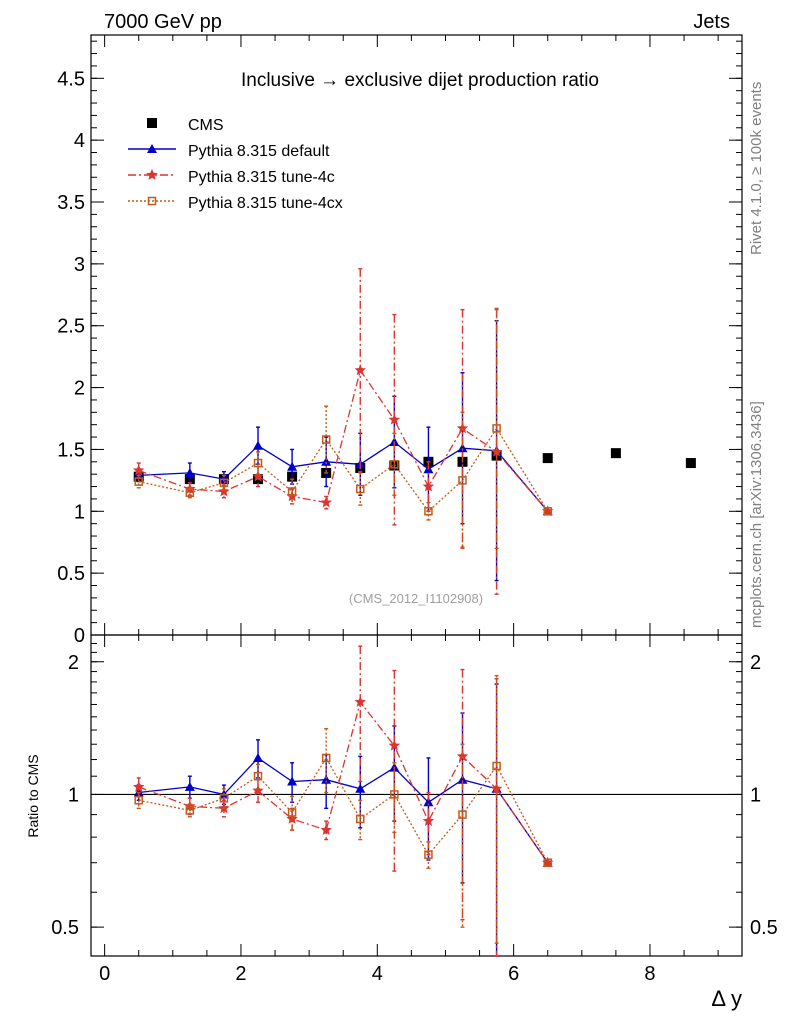 This screenshot has width=786, height=1024. I want to click on side-label-top: Rivet 4.1.0, ≥ 100k events, so click(756, 168).